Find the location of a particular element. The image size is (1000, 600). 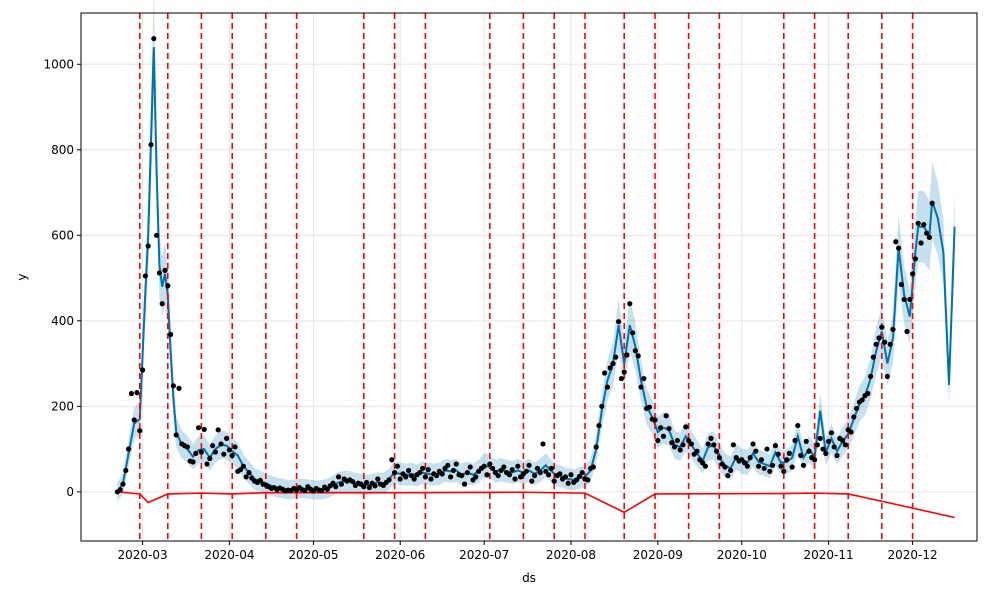

x-tick-label: 2020-09 is located at coordinates (658, 555).